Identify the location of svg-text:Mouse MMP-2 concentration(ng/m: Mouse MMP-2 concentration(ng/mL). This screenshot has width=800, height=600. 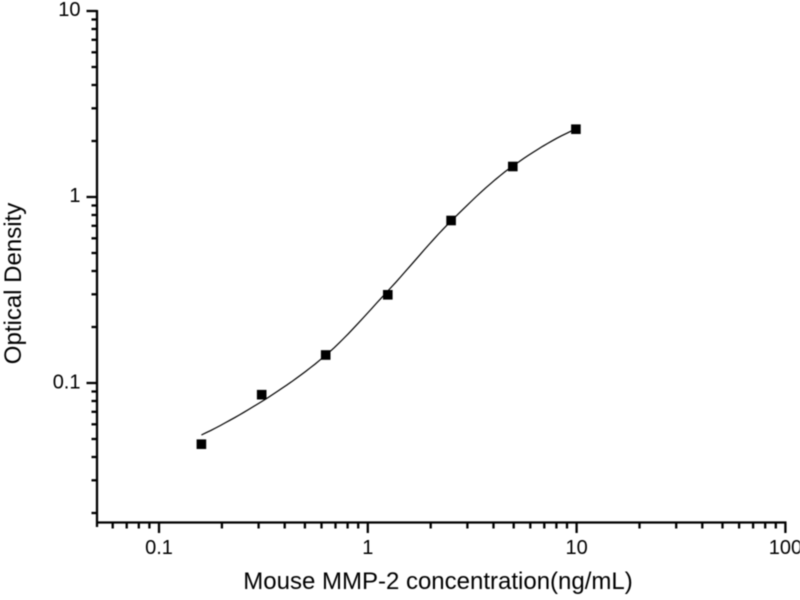
(437, 581).